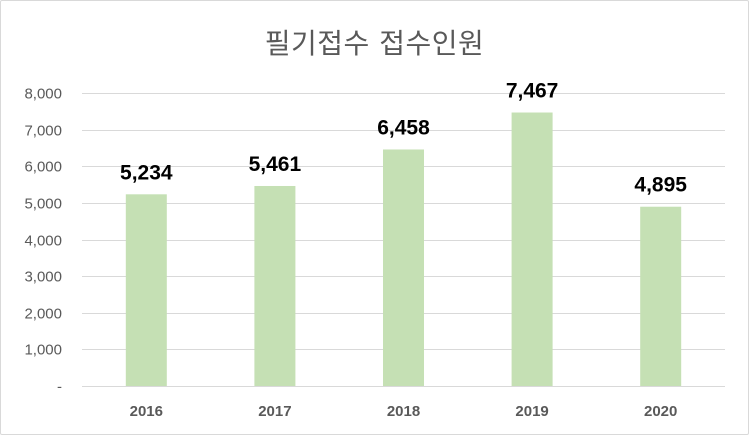 The height and width of the screenshot is (435, 749). Describe the element at coordinates (275, 164) in the screenshot. I see `data-label: 5,461` at that location.